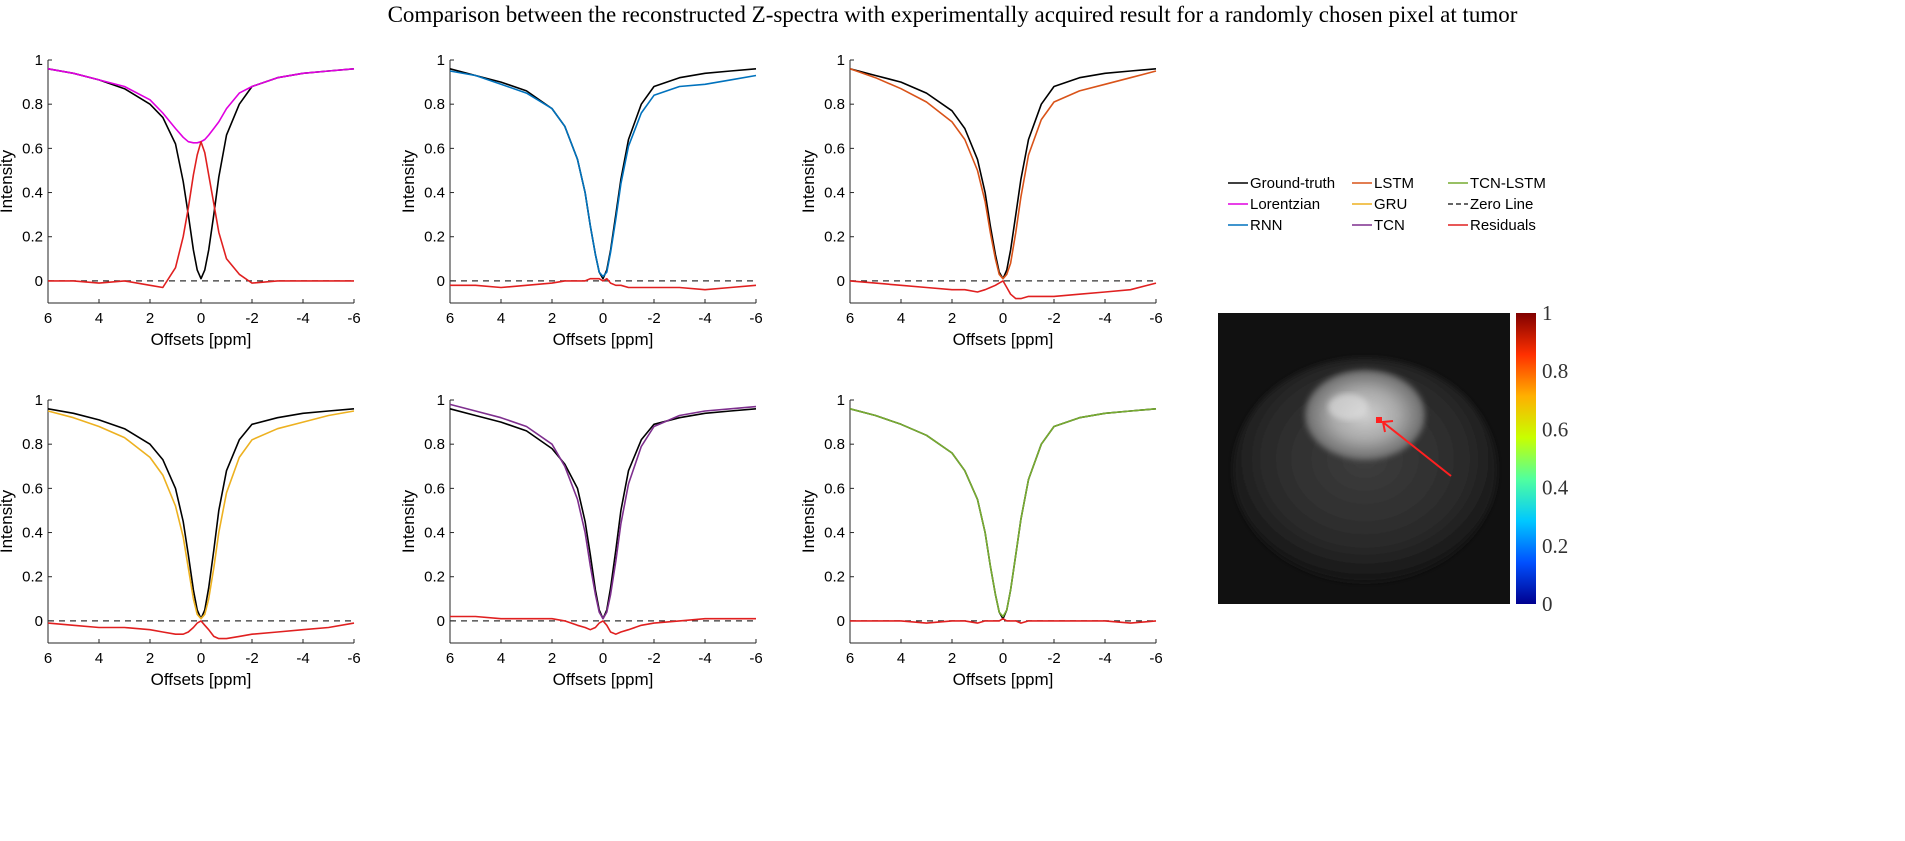 Image resolution: width=1905 pixels, height=841 pixels. What do you see at coordinates (1285, 204) in the screenshot?
I see `legend-label: Lorentzian` at bounding box center [1285, 204].